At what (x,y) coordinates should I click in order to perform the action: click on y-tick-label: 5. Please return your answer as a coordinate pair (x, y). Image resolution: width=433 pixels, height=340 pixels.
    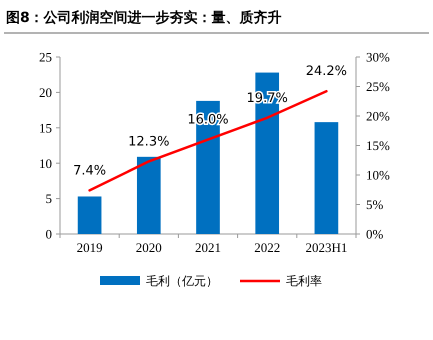
    Looking at the image, I should click on (49, 198).